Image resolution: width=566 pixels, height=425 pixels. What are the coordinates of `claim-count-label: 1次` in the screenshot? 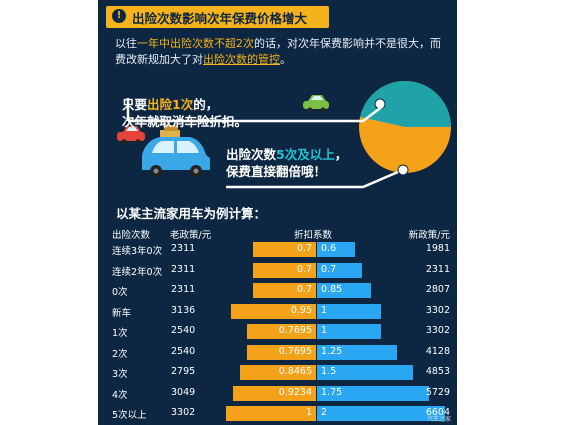 It's located at (120, 333).